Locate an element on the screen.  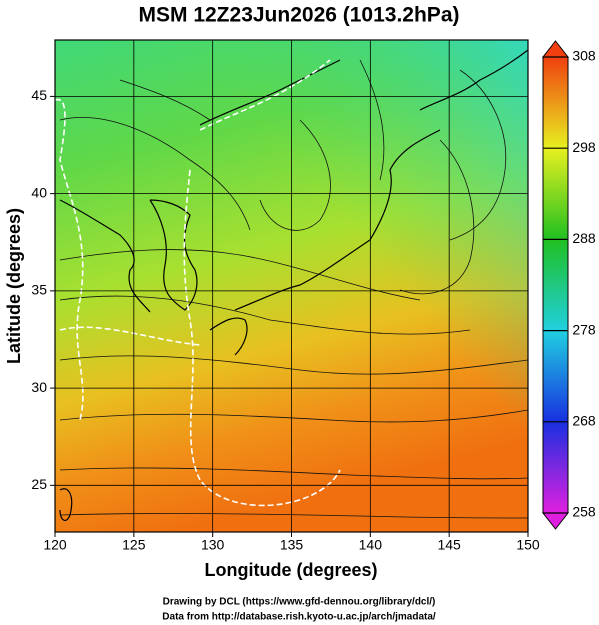
y-tick-label: 30 is located at coordinates (39, 387).